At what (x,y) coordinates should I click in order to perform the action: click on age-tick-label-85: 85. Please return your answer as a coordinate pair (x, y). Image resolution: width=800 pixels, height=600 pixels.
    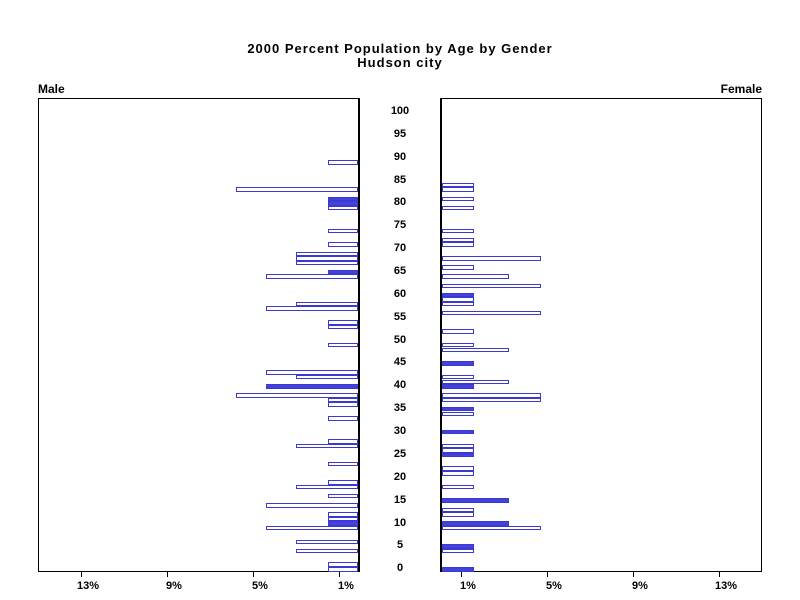
    Looking at the image, I should click on (400, 179).